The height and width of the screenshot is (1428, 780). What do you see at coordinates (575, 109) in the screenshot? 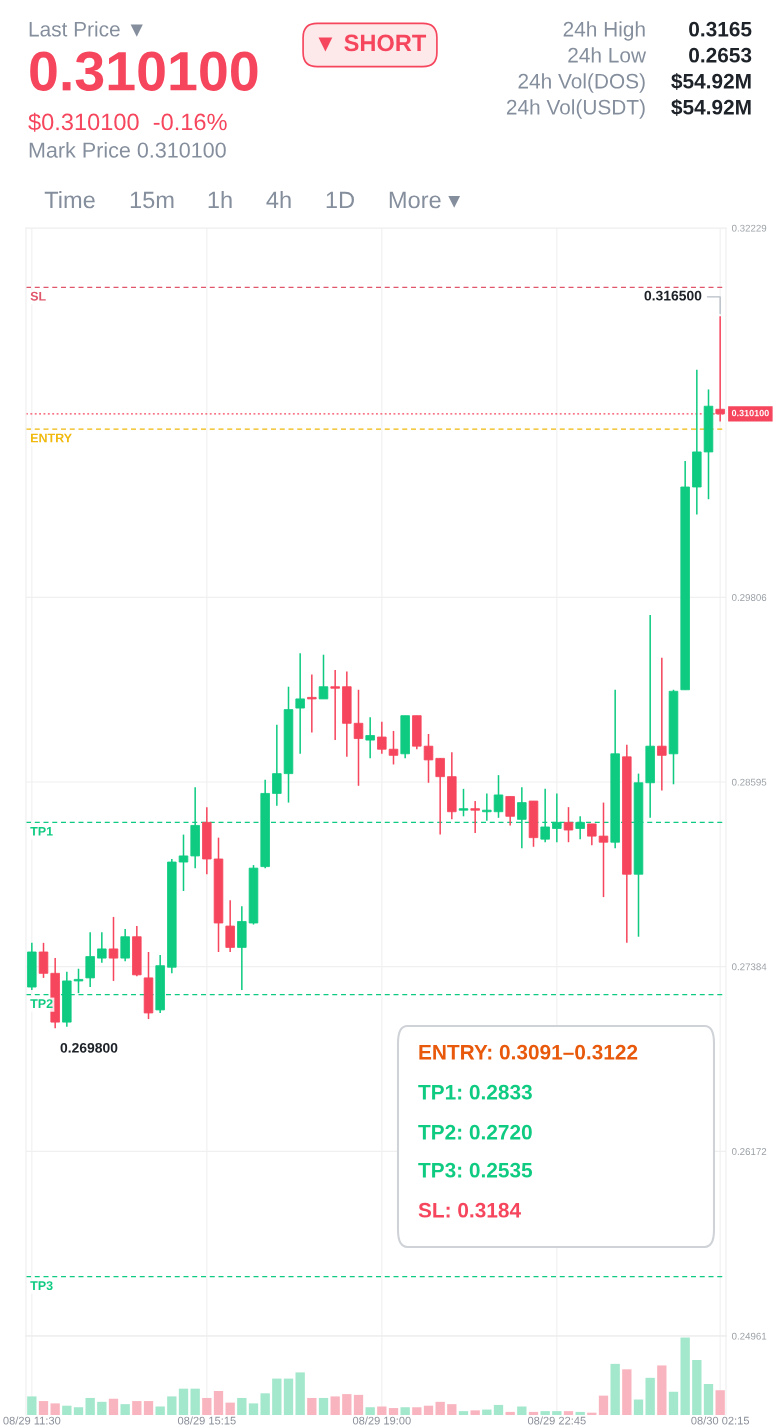
I see `text: 24h Vol(USDT)` at bounding box center [575, 109].